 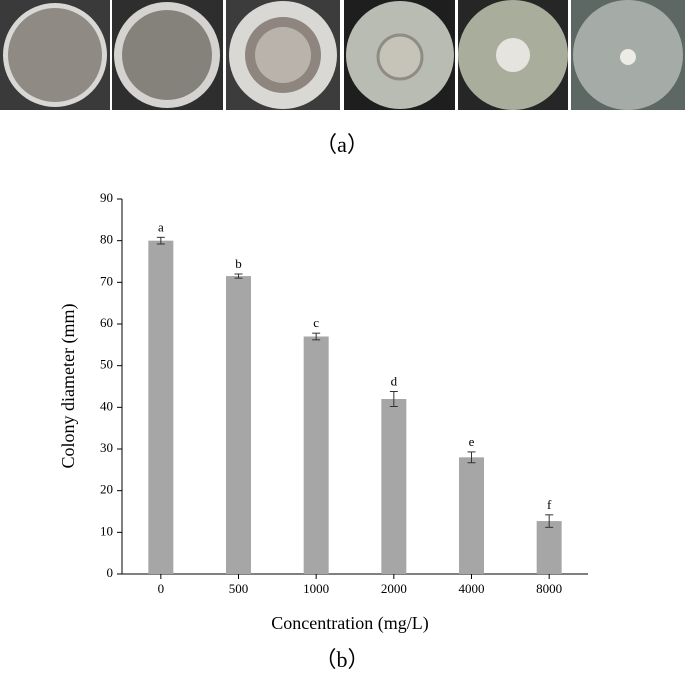 What do you see at coordinates (106, 197) in the screenshot?
I see `y-tick-label: 90` at bounding box center [106, 197].